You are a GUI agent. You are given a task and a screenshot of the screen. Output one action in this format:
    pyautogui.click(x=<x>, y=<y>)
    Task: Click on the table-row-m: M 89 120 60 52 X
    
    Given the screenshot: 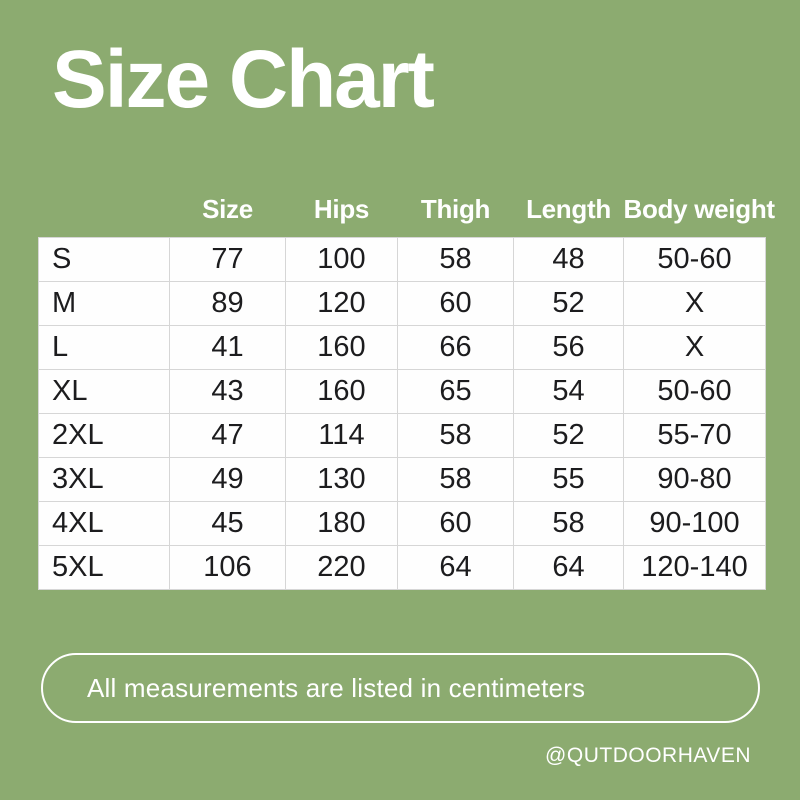 What is the action you would take?
    pyautogui.click(x=402, y=303)
    